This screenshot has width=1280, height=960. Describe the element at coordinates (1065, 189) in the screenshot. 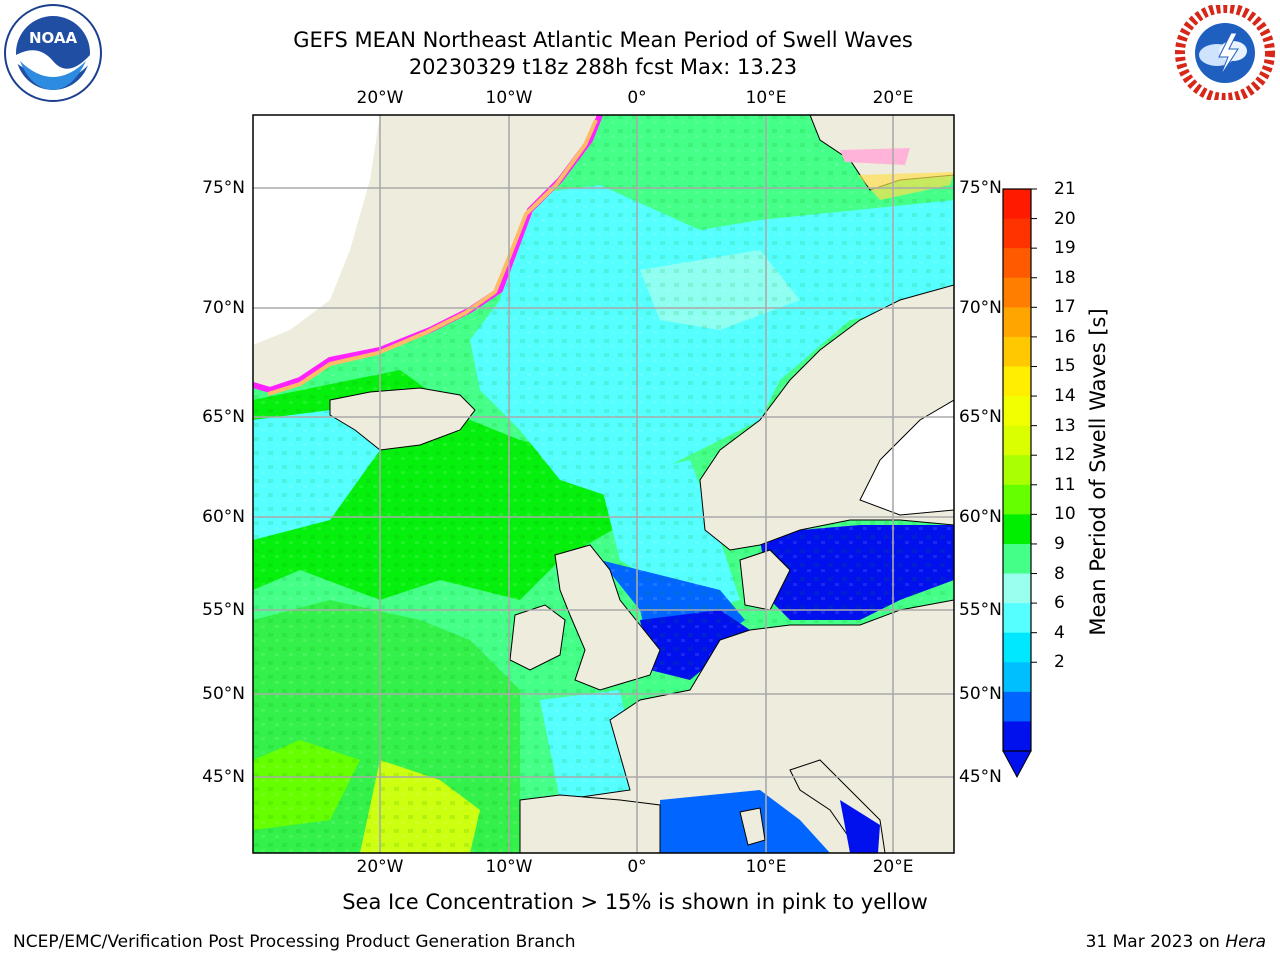

I see `colorbar-tick-label: 21` at that location.